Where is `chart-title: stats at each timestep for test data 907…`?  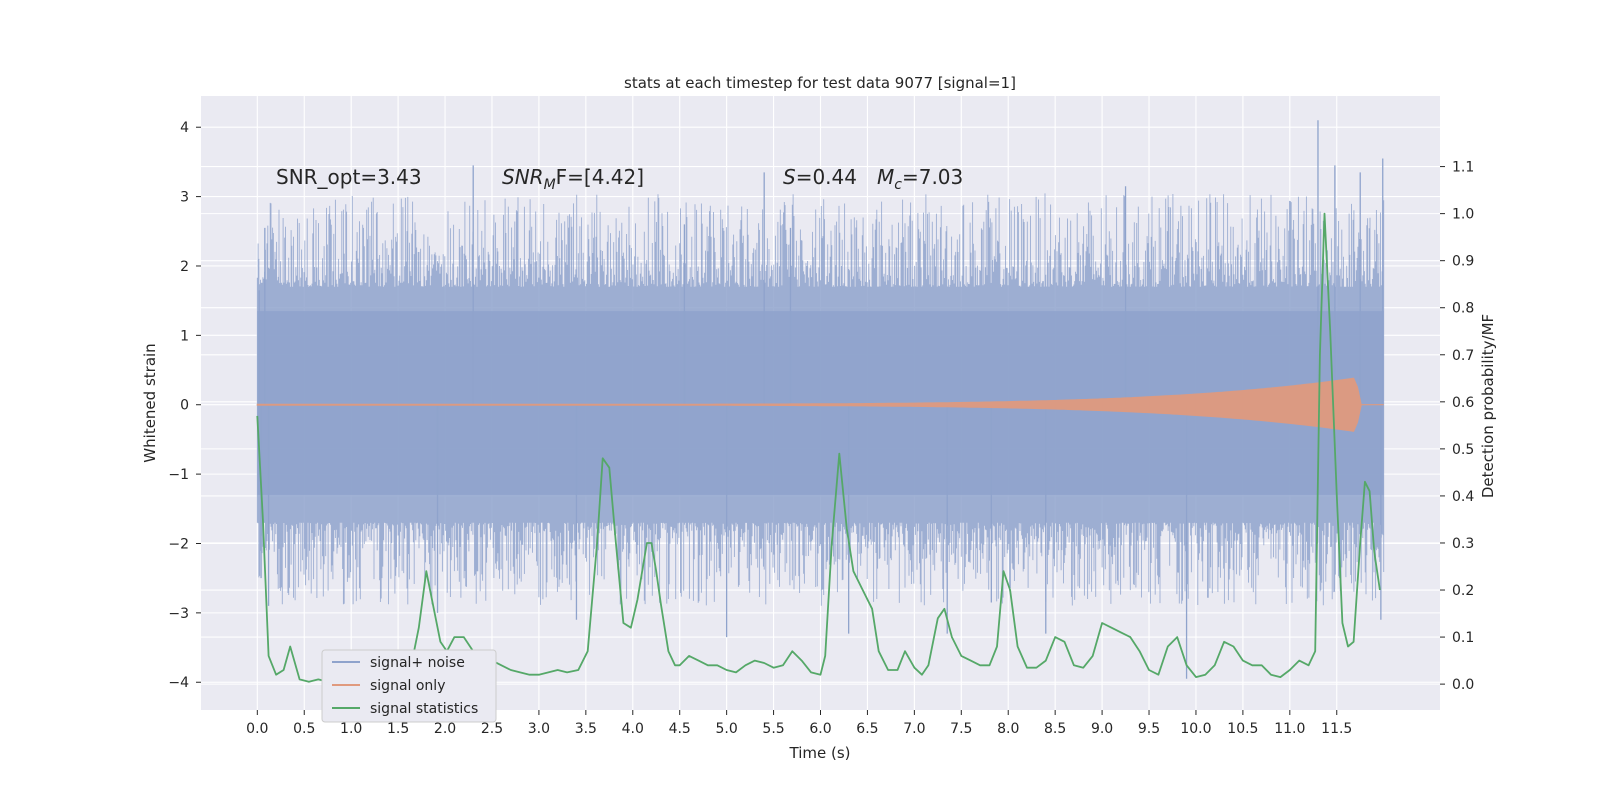 chart-title: stats at each timestep for test data 907… is located at coordinates (820, 83).